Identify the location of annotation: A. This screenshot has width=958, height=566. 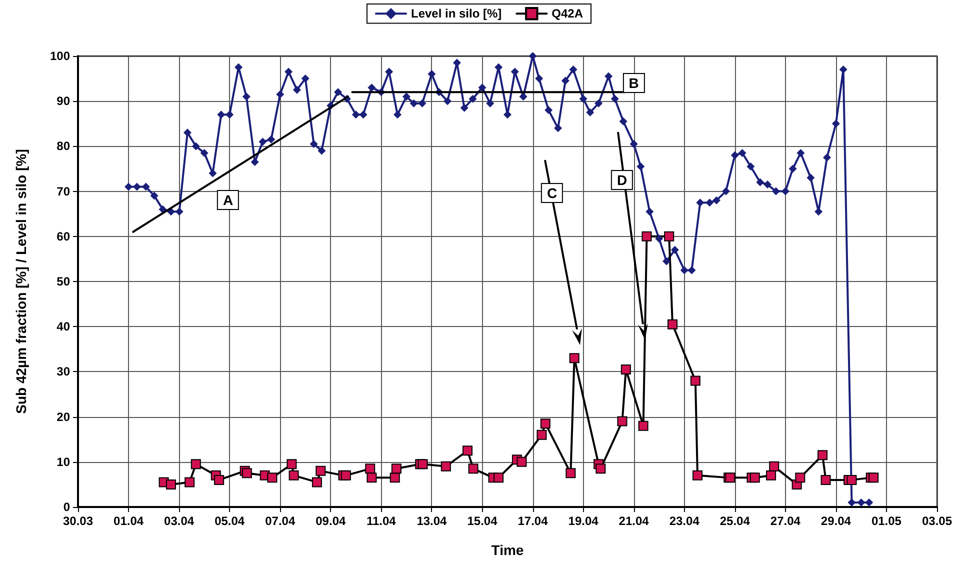
(228, 200).